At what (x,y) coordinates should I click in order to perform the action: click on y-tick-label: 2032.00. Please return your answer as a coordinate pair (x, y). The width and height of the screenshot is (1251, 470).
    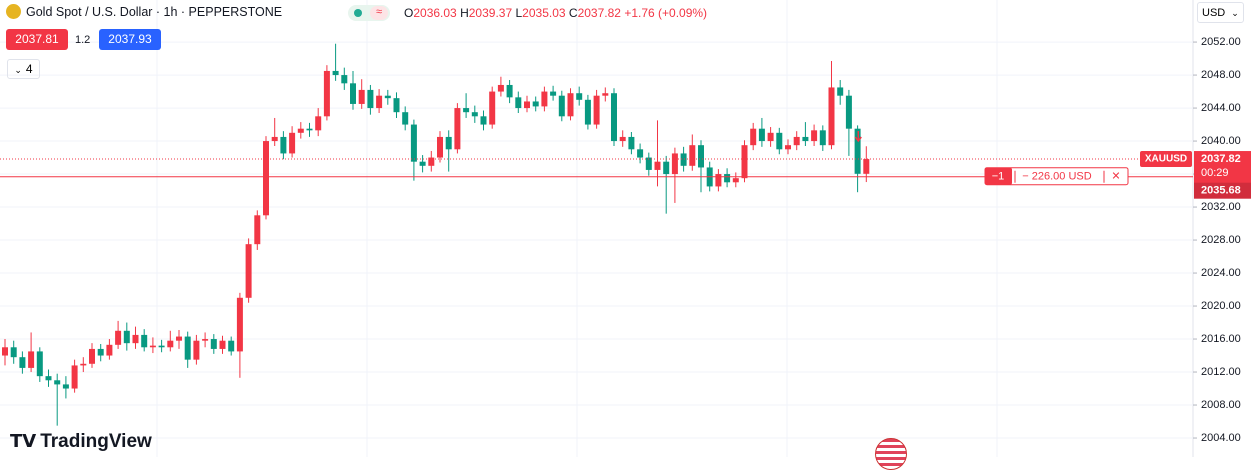
    Looking at the image, I should click on (1221, 207).